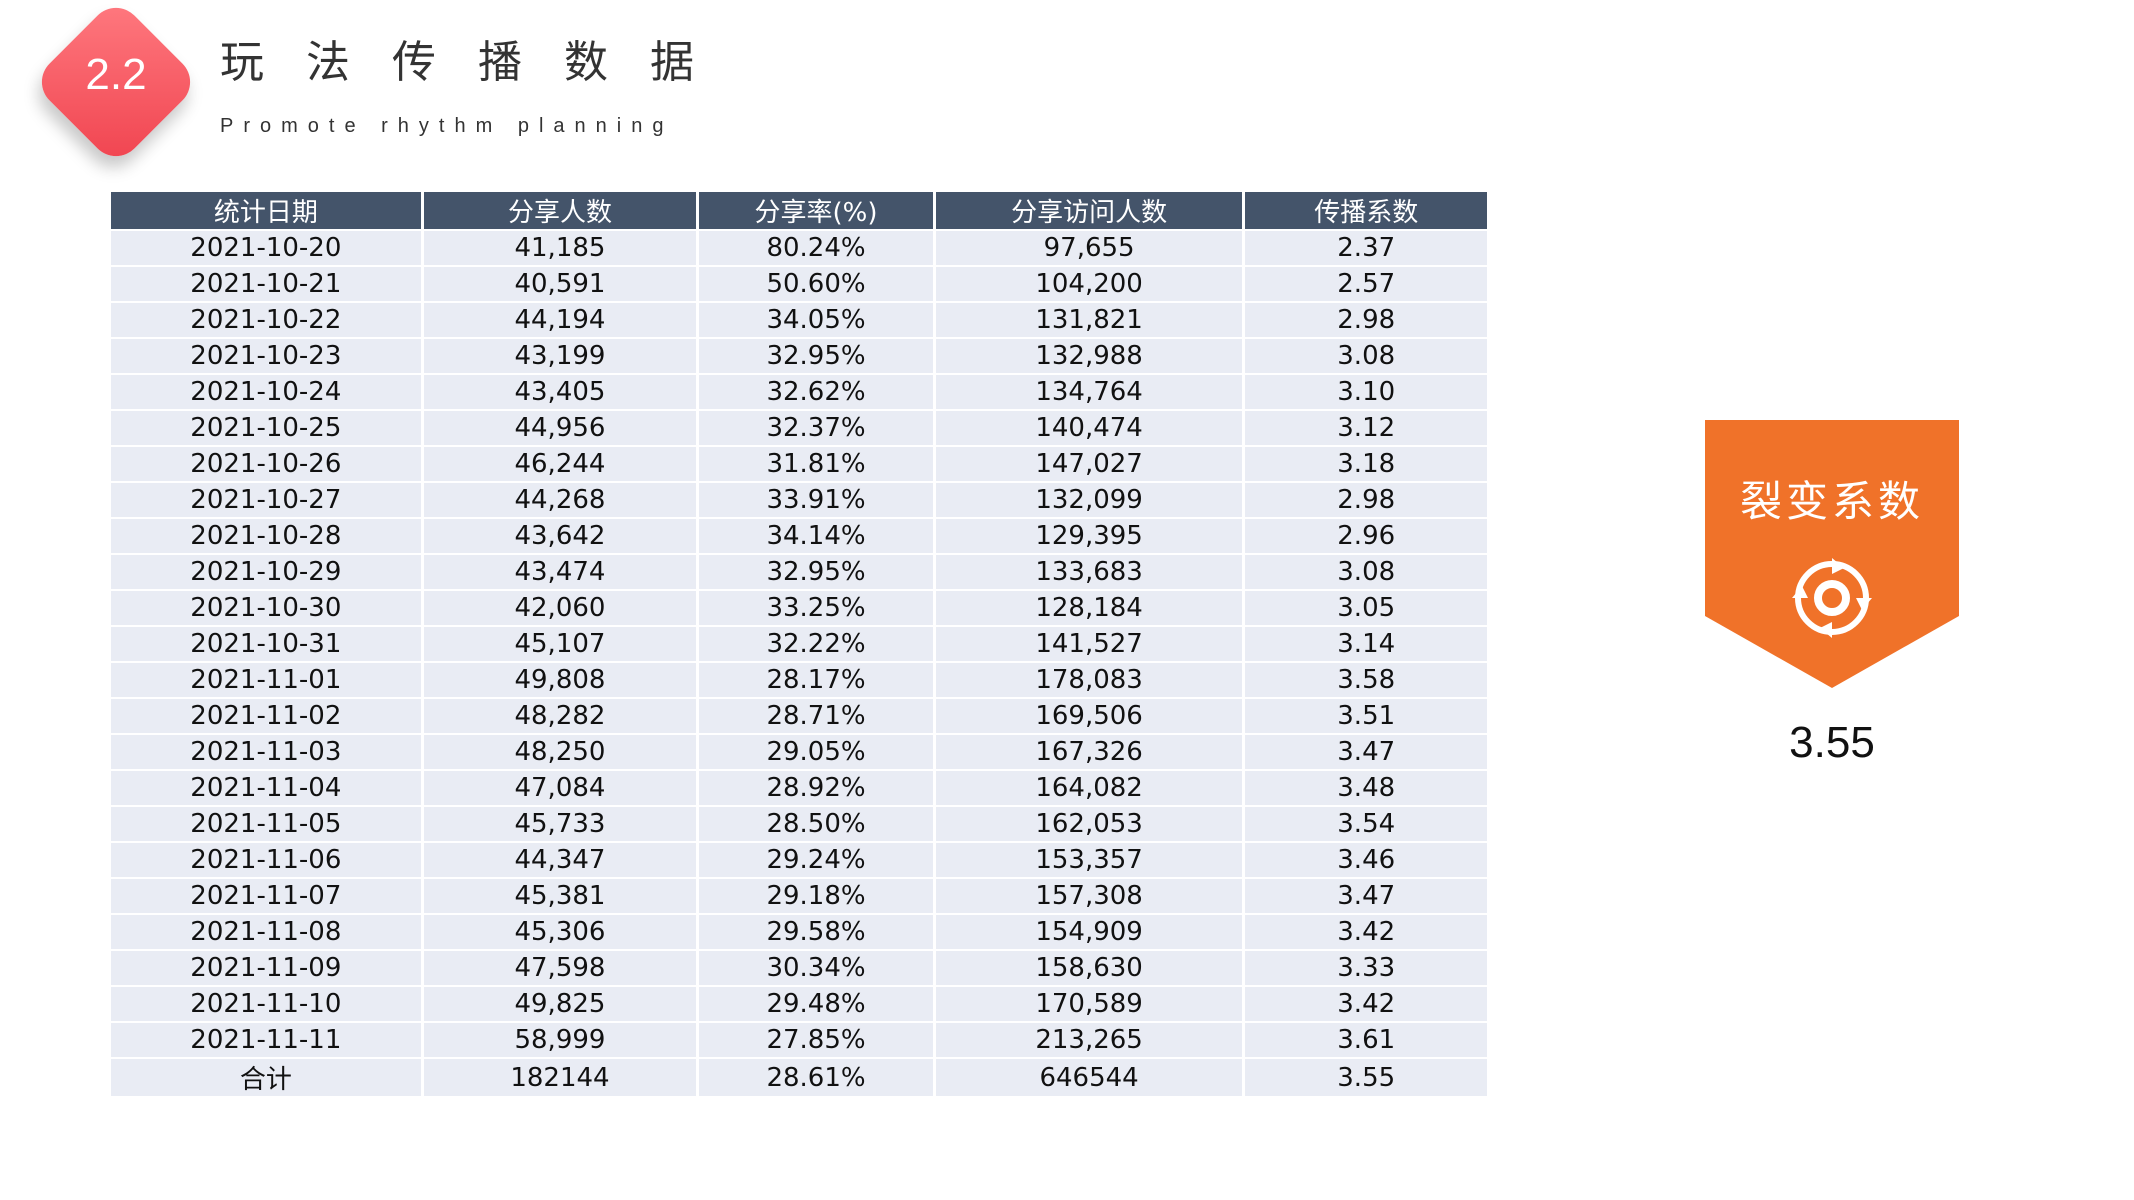  What do you see at coordinates (1366, 824) in the screenshot?
I see `table-cell: 3.54` at bounding box center [1366, 824].